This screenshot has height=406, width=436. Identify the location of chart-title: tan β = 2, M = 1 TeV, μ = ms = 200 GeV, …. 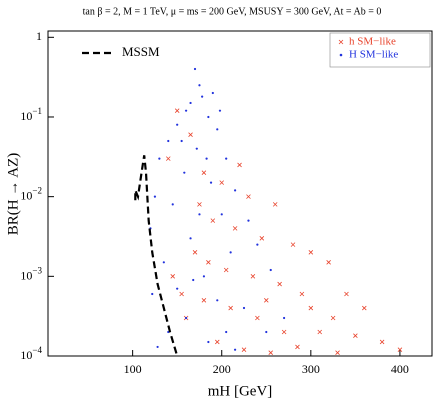
(232, 11).